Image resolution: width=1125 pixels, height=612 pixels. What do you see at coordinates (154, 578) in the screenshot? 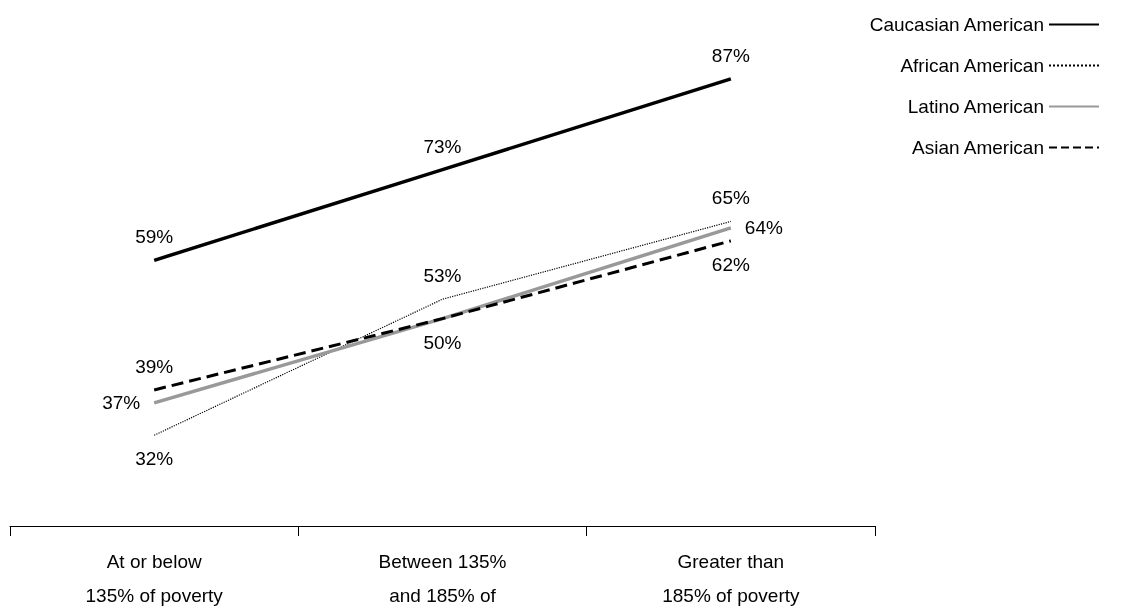
I see `x-tick-label: At or below 135% of poverty` at bounding box center [154, 578].